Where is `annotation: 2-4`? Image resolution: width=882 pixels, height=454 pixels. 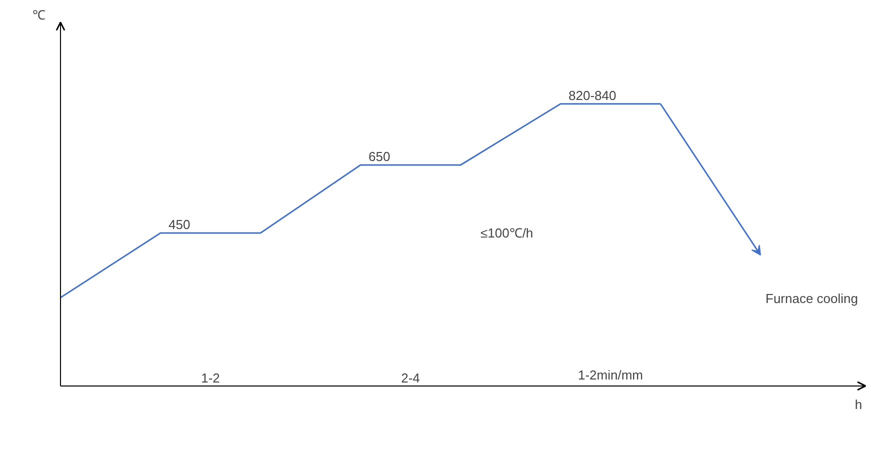
annotation: 2-4 is located at coordinates (410, 378).